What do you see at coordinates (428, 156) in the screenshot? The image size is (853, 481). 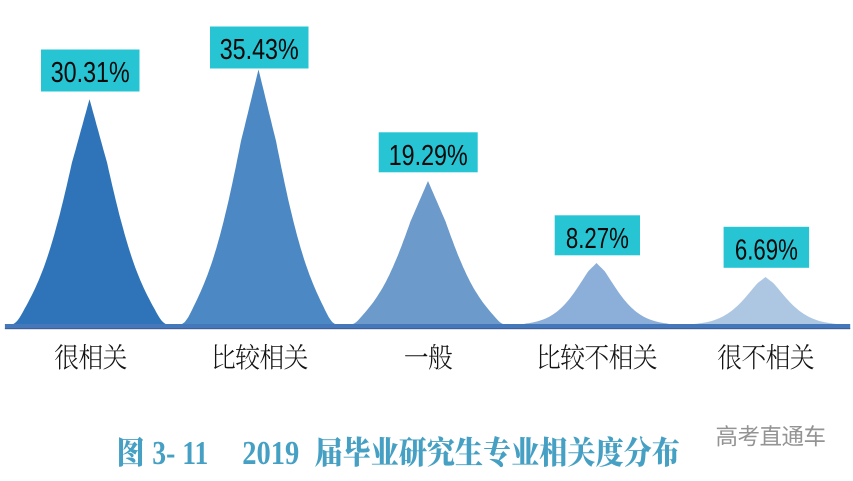 I see `svg-text: 19.29%` at bounding box center [428, 156].